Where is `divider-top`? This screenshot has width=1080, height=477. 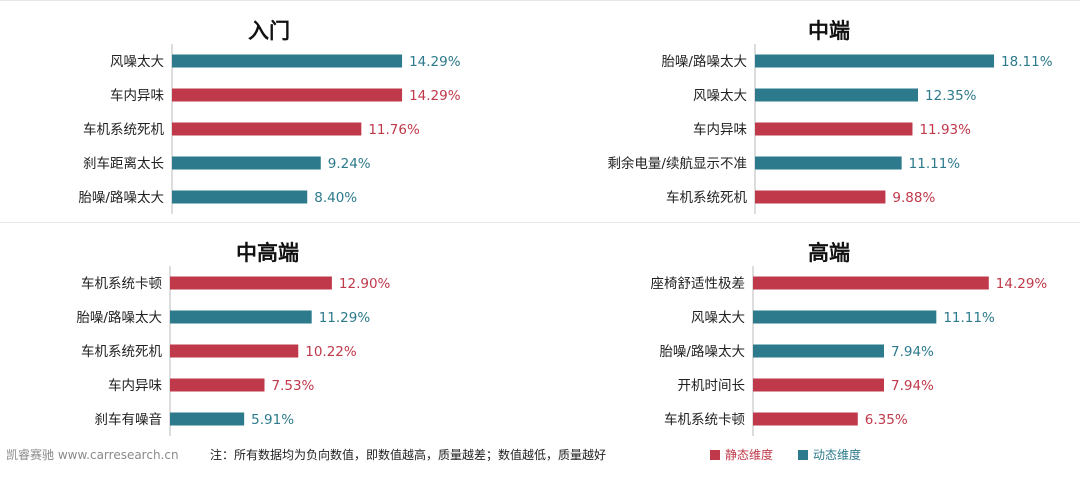 divider-top is located at coordinates (540, 0).